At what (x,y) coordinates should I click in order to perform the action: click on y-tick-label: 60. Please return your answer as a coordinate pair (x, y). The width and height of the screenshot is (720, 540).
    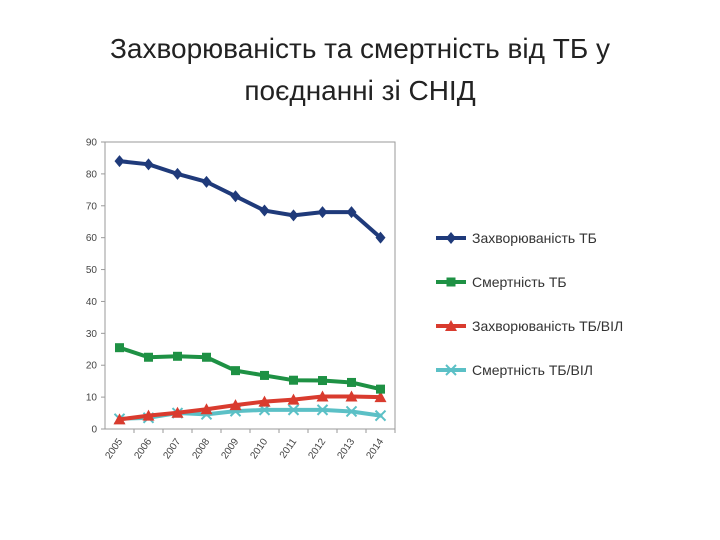
    Looking at the image, I should click on (92, 238).